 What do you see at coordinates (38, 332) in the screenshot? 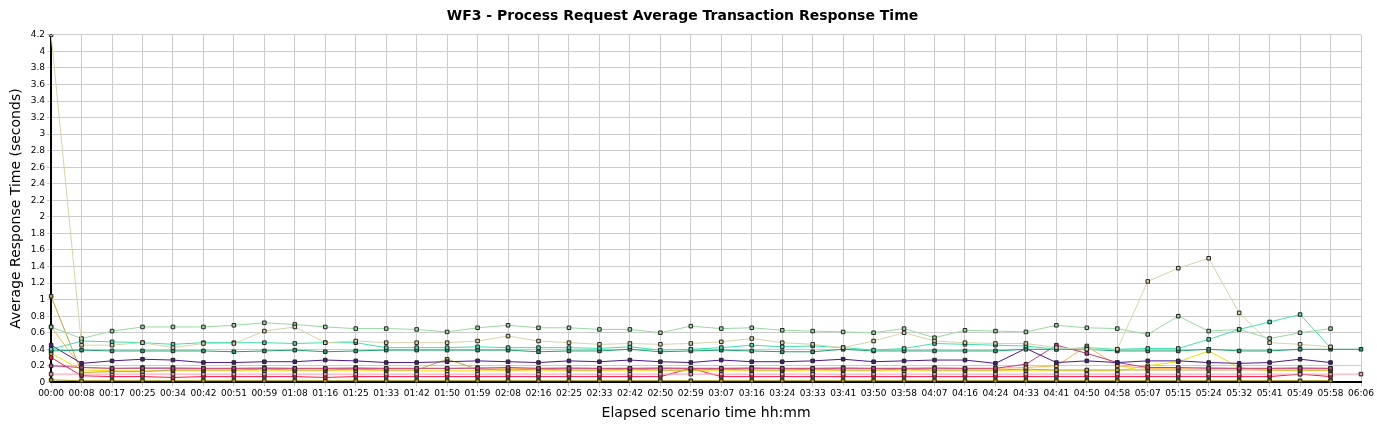
I see `y-tick-label: 0.6` at bounding box center [38, 332].